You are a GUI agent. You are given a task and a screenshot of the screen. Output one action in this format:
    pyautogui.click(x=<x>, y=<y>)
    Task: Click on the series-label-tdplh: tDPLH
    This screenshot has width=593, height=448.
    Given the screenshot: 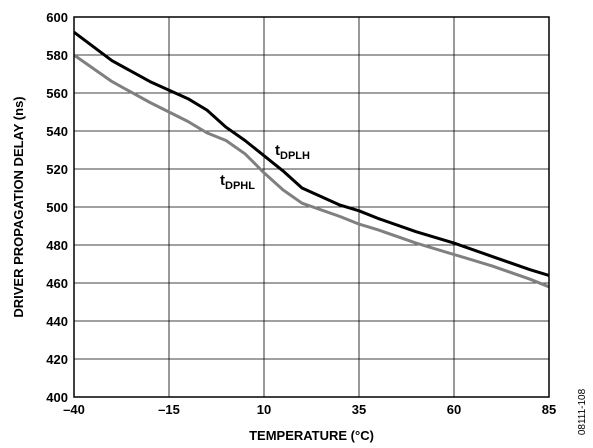 What is the action you would take?
    pyautogui.click(x=292, y=152)
    